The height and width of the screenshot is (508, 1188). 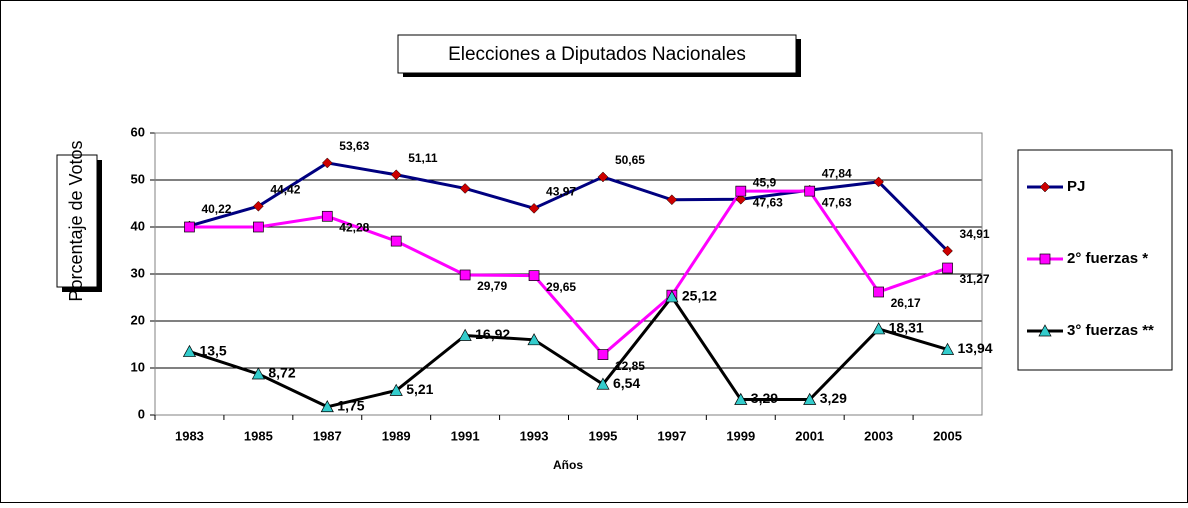 What do you see at coordinates (975, 234) in the screenshot?
I see `data-label: 34,91` at bounding box center [975, 234].